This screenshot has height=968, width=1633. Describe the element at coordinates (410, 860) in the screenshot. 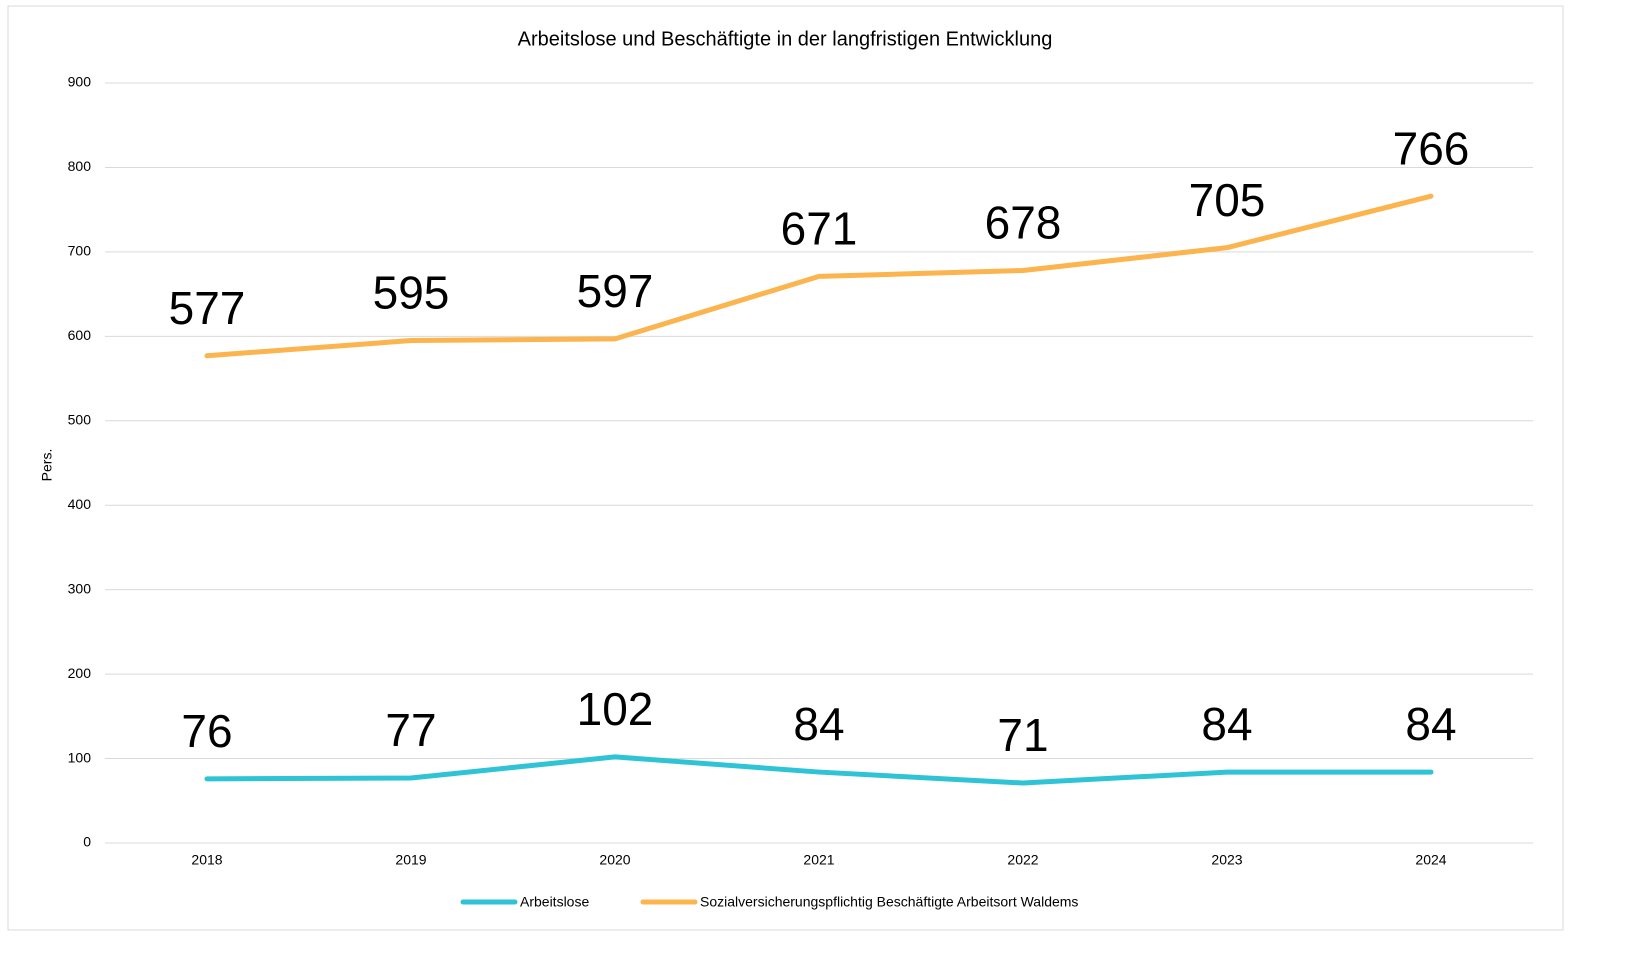

I see `x-tick-label: 2019` at that location.